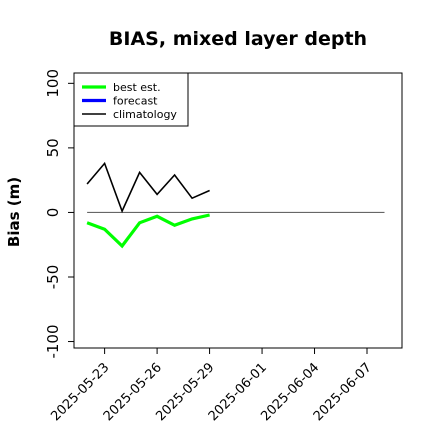 This screenshot has height=440, width=440. What do you see at coordinates (53, 277) in the screenshot?
I see `y-tick-label: -50` at bounding box center [53, 277].